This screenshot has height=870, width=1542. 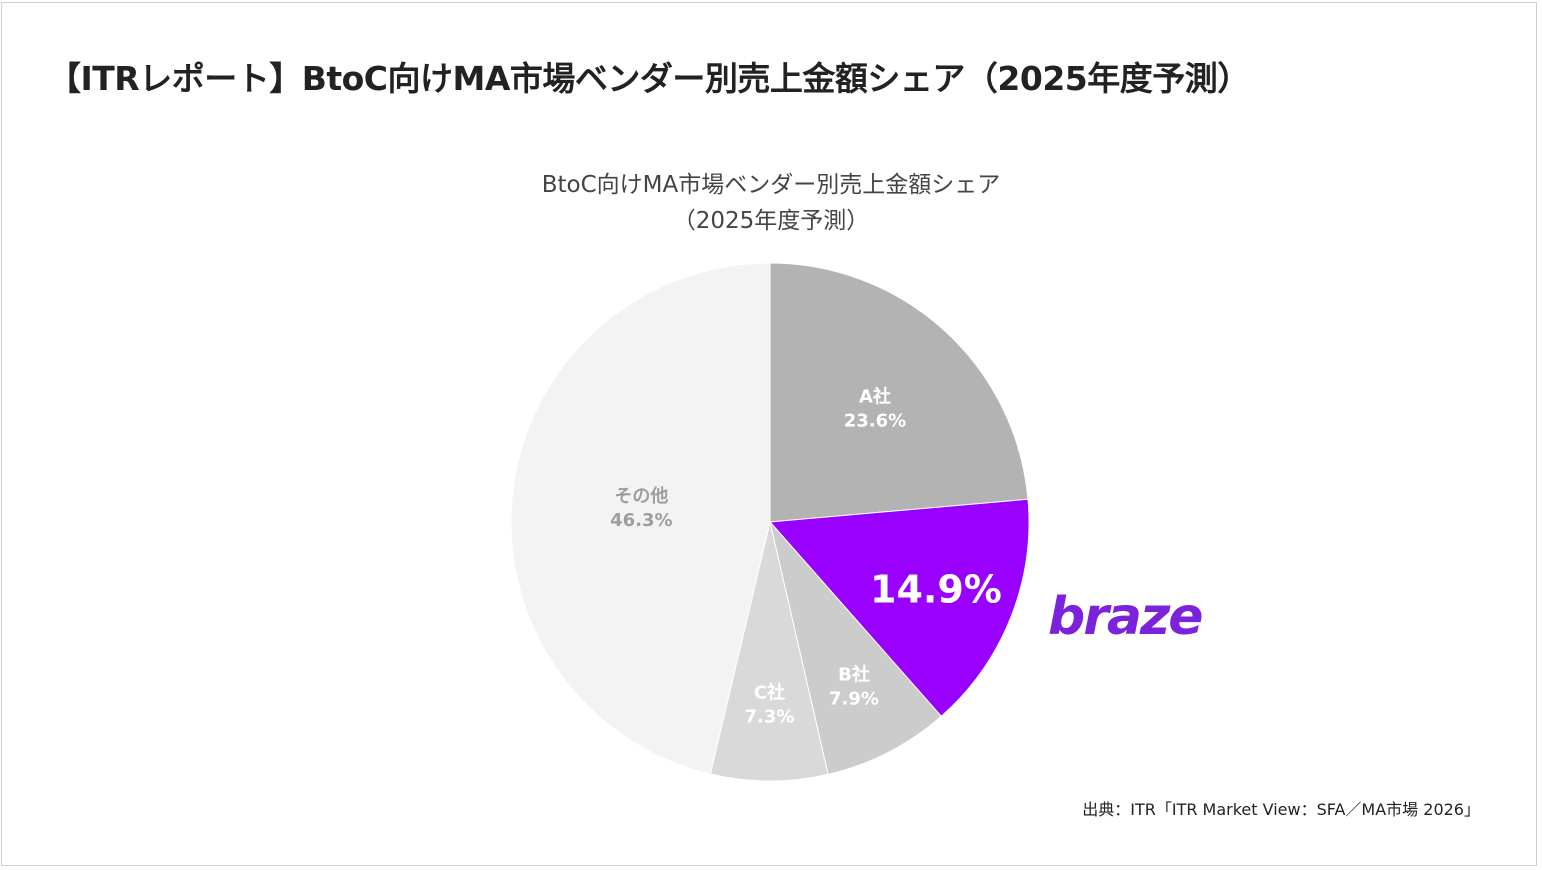 I want to click on slice-label-1: 14.9%, so click(x=936, y=589).